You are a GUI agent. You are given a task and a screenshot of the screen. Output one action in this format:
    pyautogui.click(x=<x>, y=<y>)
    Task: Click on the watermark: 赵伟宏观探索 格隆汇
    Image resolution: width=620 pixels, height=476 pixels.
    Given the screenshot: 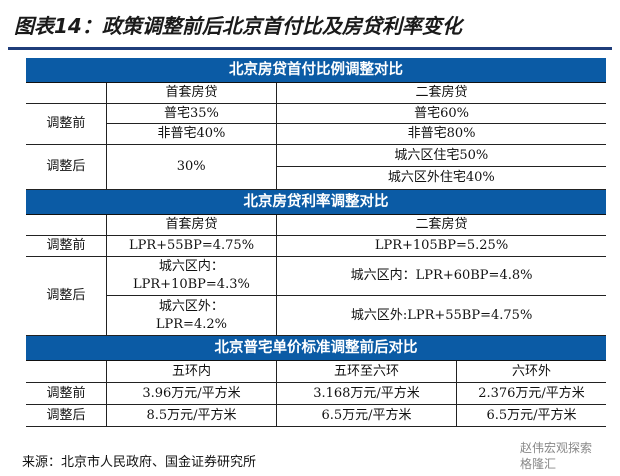 What is the action you would take?
    pyautogui.click(x=556, y=456)
    